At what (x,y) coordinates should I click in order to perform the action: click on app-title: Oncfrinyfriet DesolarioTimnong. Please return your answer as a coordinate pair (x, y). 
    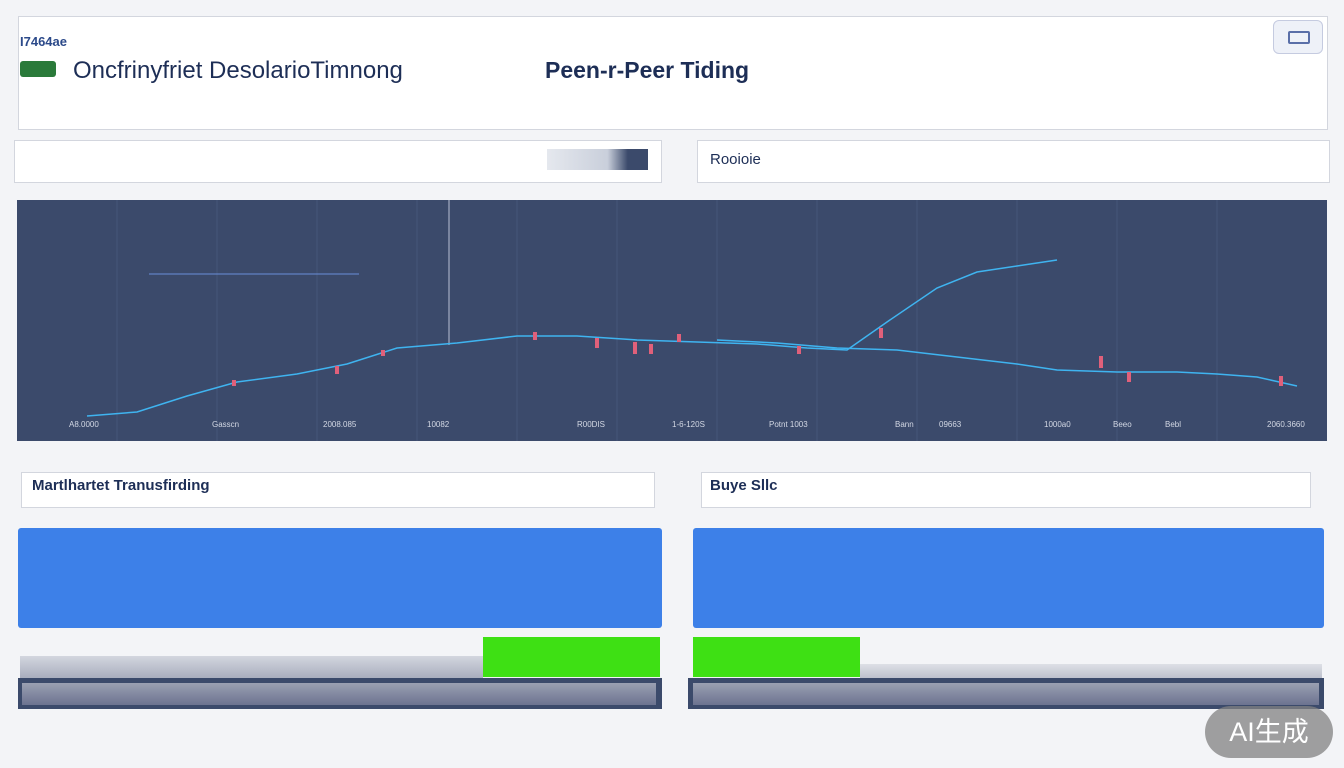
    Looking at the image, I should click on (238, 70).